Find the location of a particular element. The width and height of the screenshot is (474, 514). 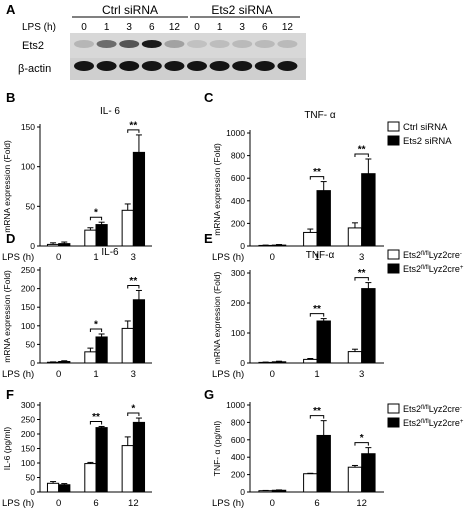

x-tick-label: 12 is located at coordinates (133, 503).